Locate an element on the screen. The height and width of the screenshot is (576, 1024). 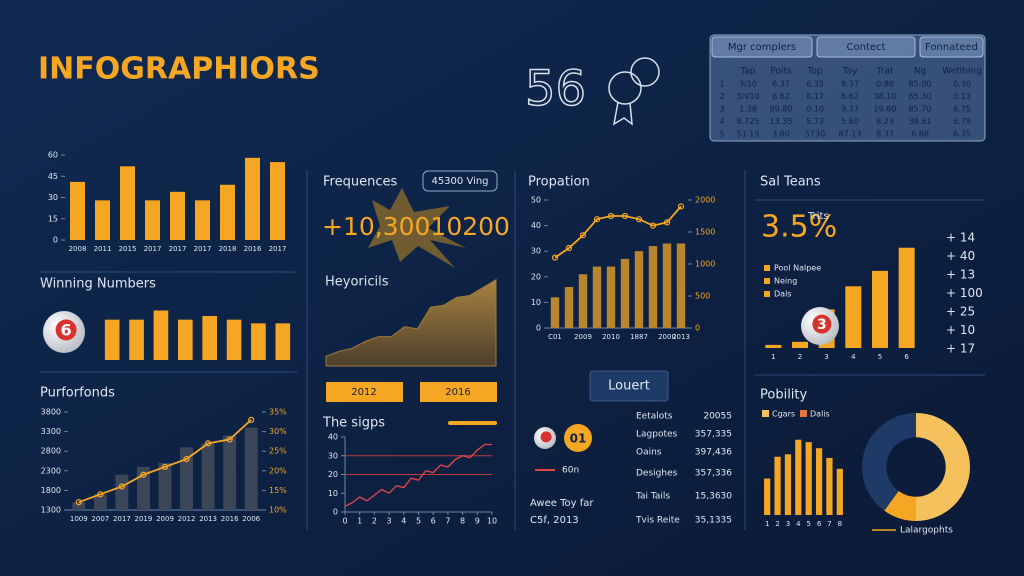
side-label: + 100 is located at coordinates (964, 293).